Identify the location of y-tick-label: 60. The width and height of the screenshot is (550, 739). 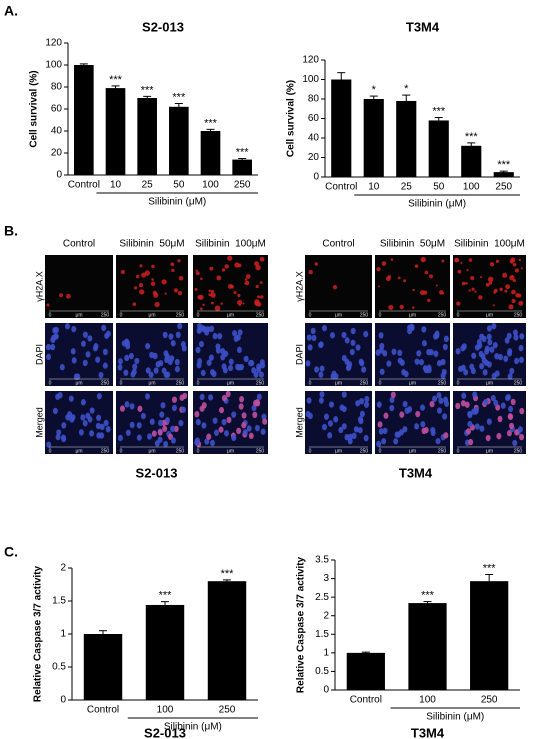
(314, 118).